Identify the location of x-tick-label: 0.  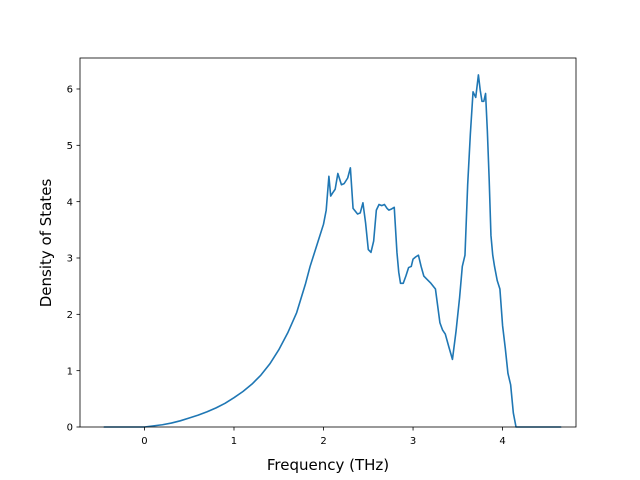
(144, 441).